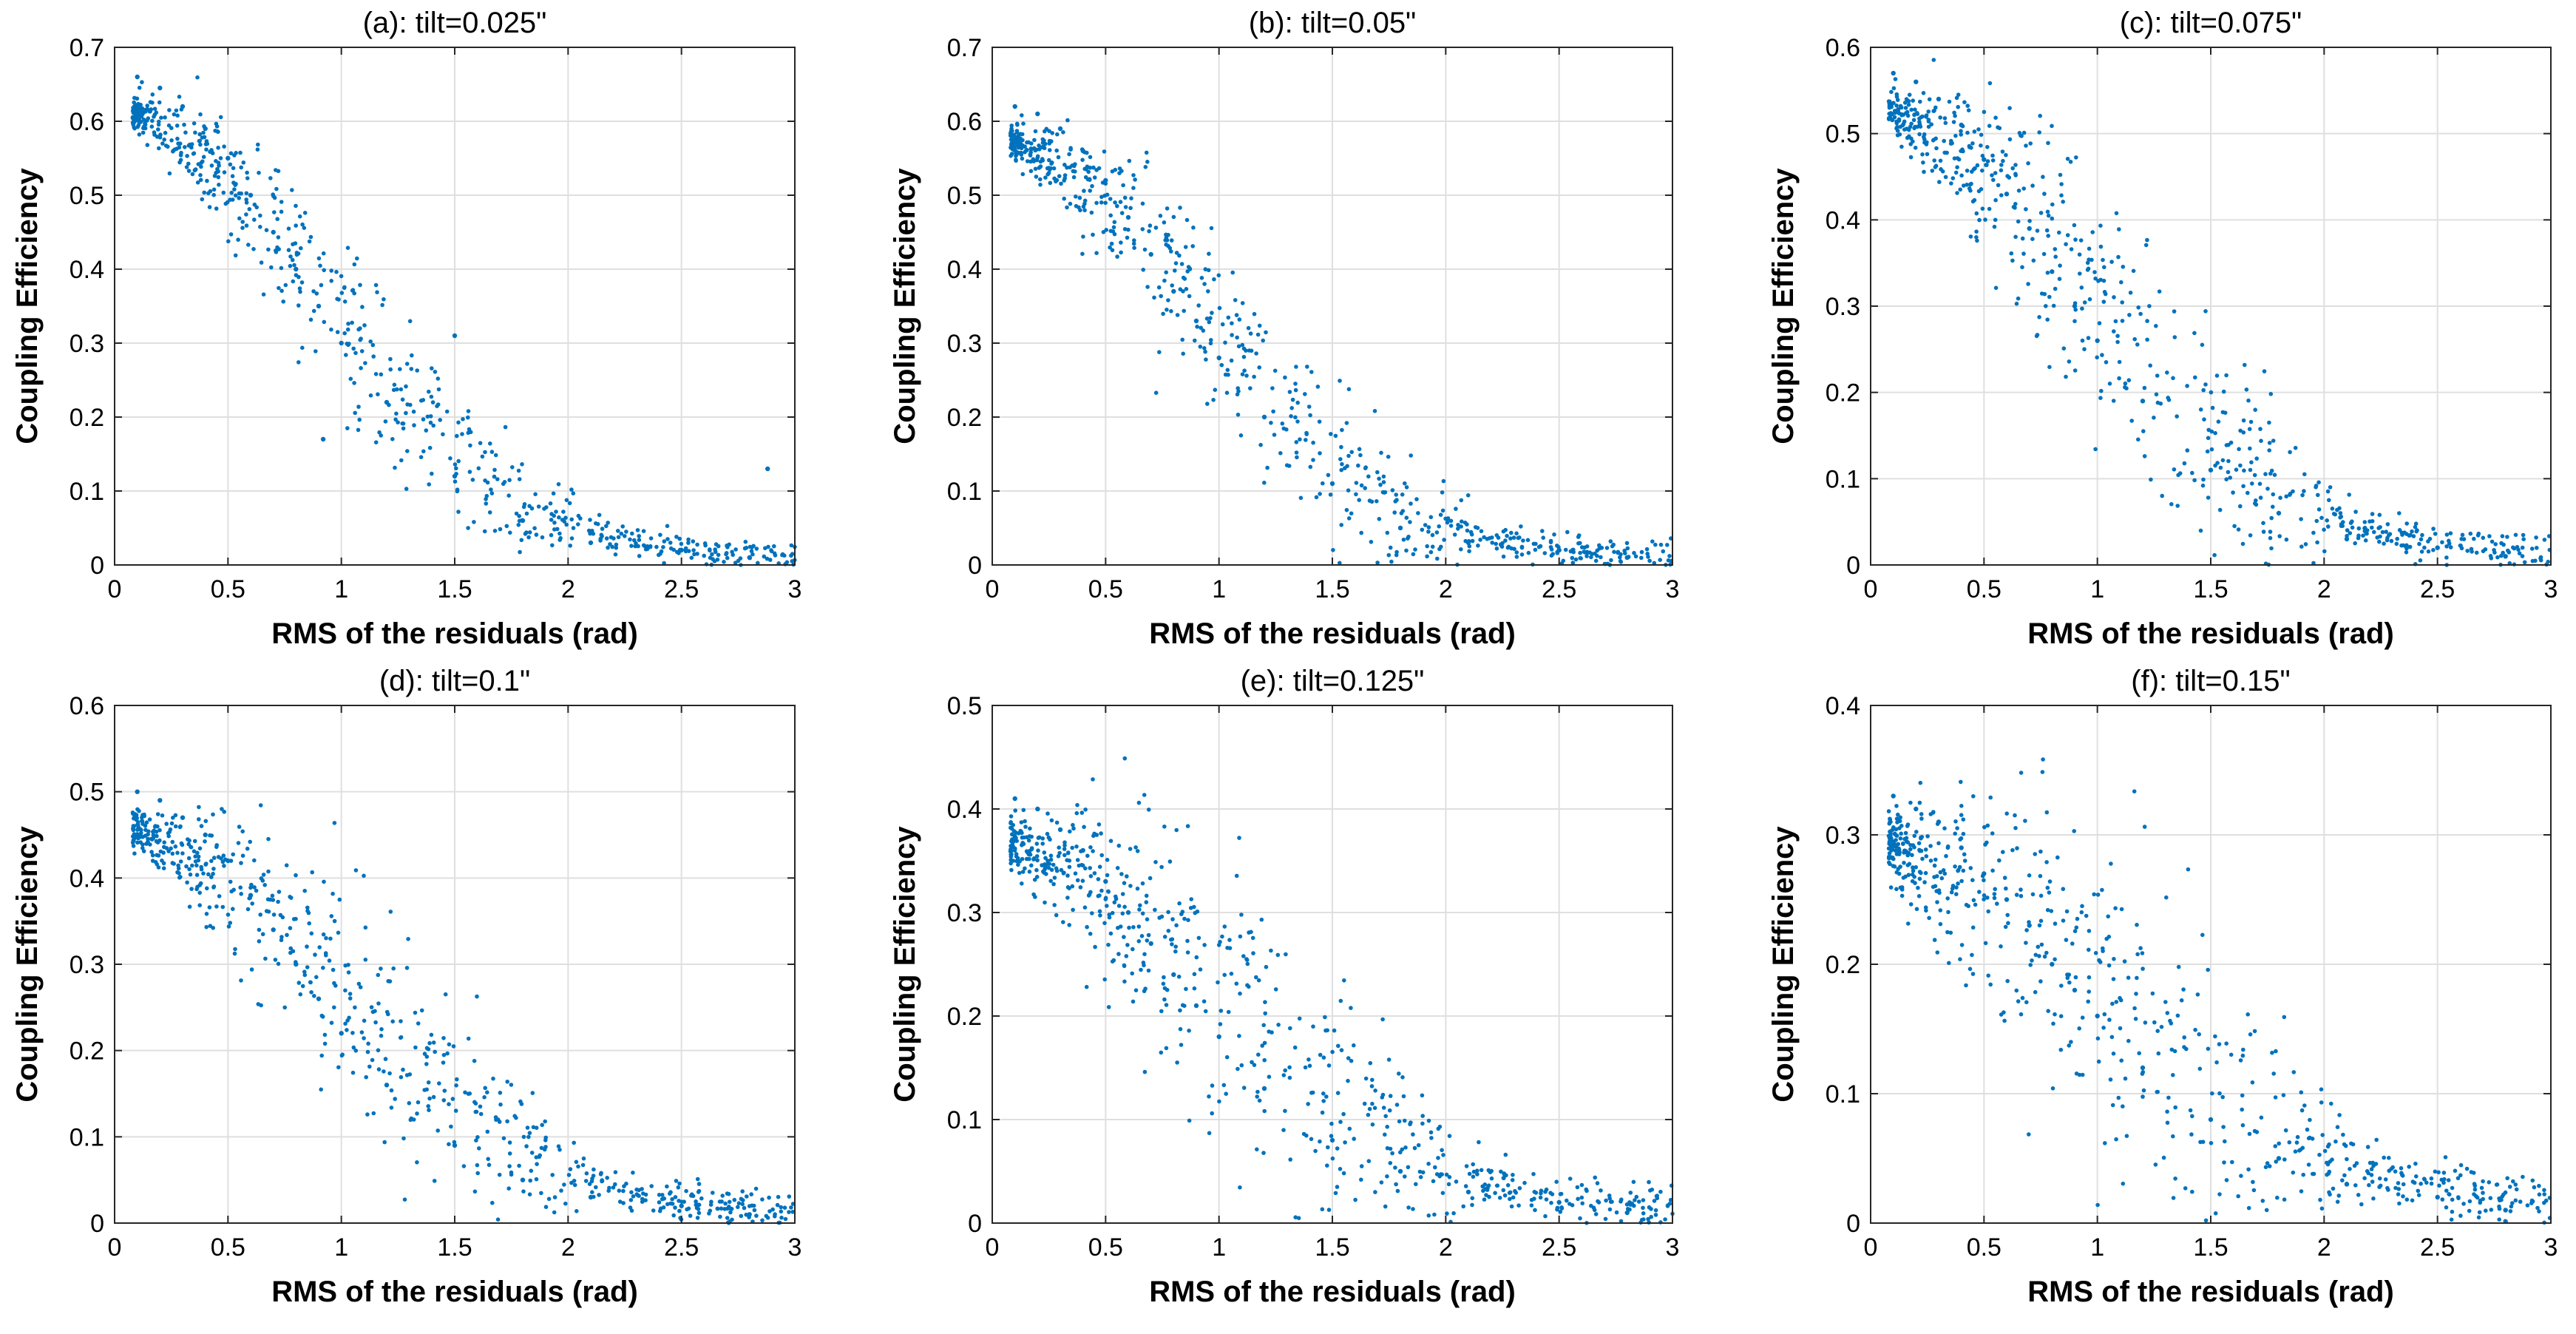  I want to click on y-tick-label: 0, so click(1853, 1224).